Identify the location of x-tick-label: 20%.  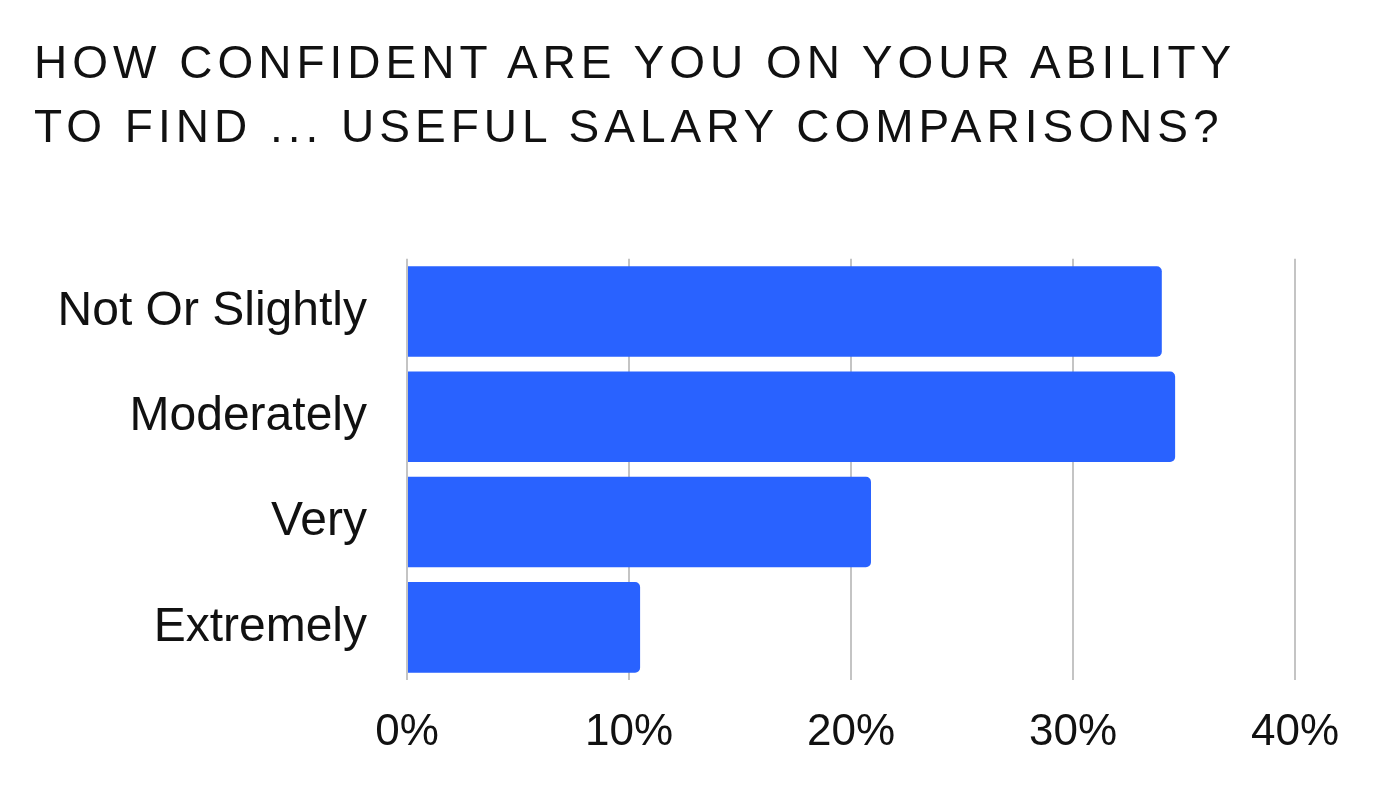
(851, 729).